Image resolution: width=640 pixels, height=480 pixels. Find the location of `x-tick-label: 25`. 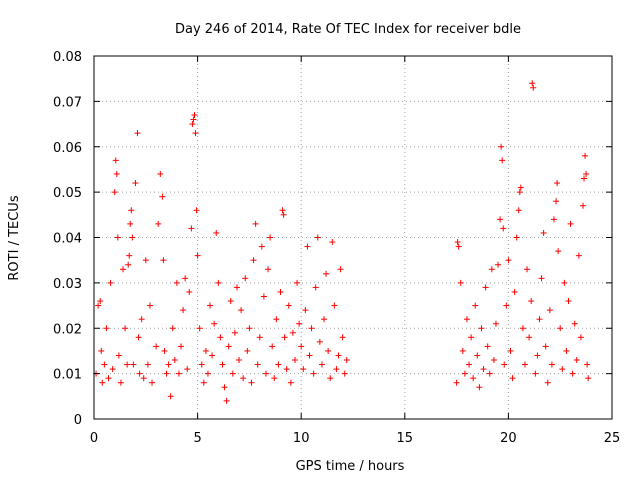

x-tick-label: 25 is located at coordinates (612, 438).